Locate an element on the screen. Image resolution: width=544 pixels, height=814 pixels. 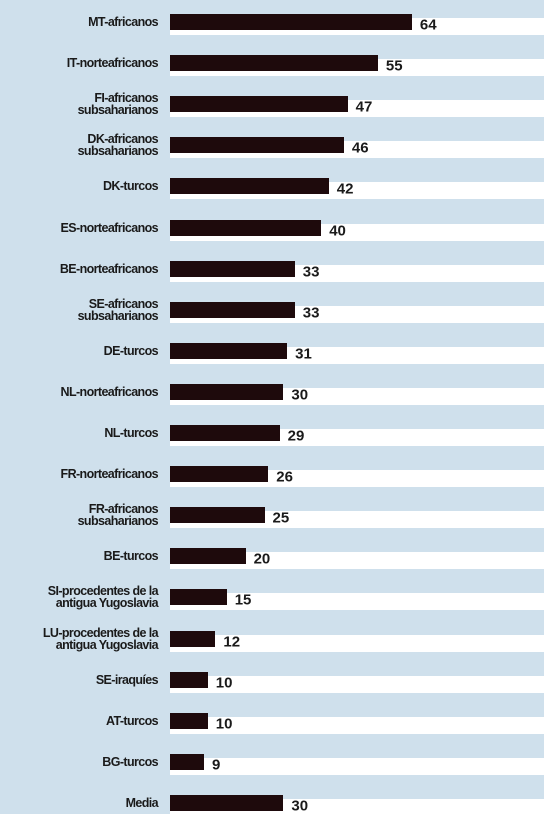
category-label: FR-africanos subsaharianos is located at coordinates (118, 515).